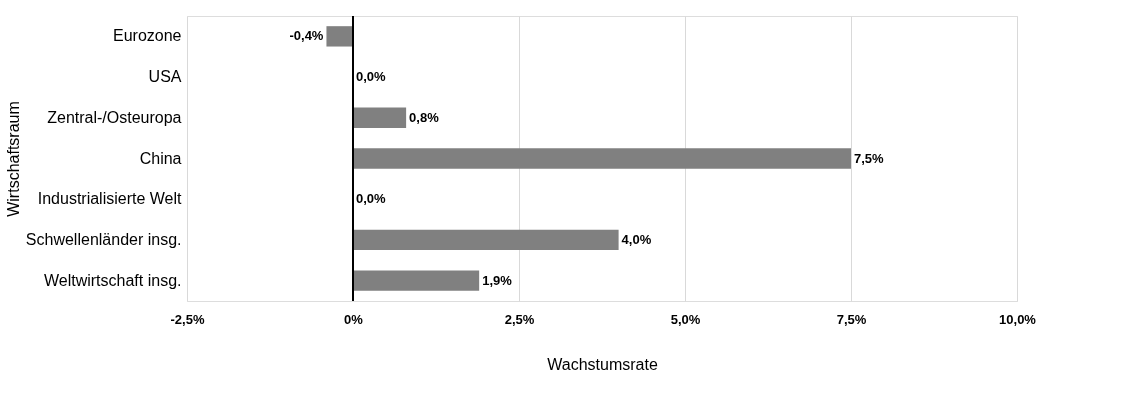  Describe the element at coordinates (519, 319) in the screenshot. I see `x-tick-label: 2,5%` at that location.